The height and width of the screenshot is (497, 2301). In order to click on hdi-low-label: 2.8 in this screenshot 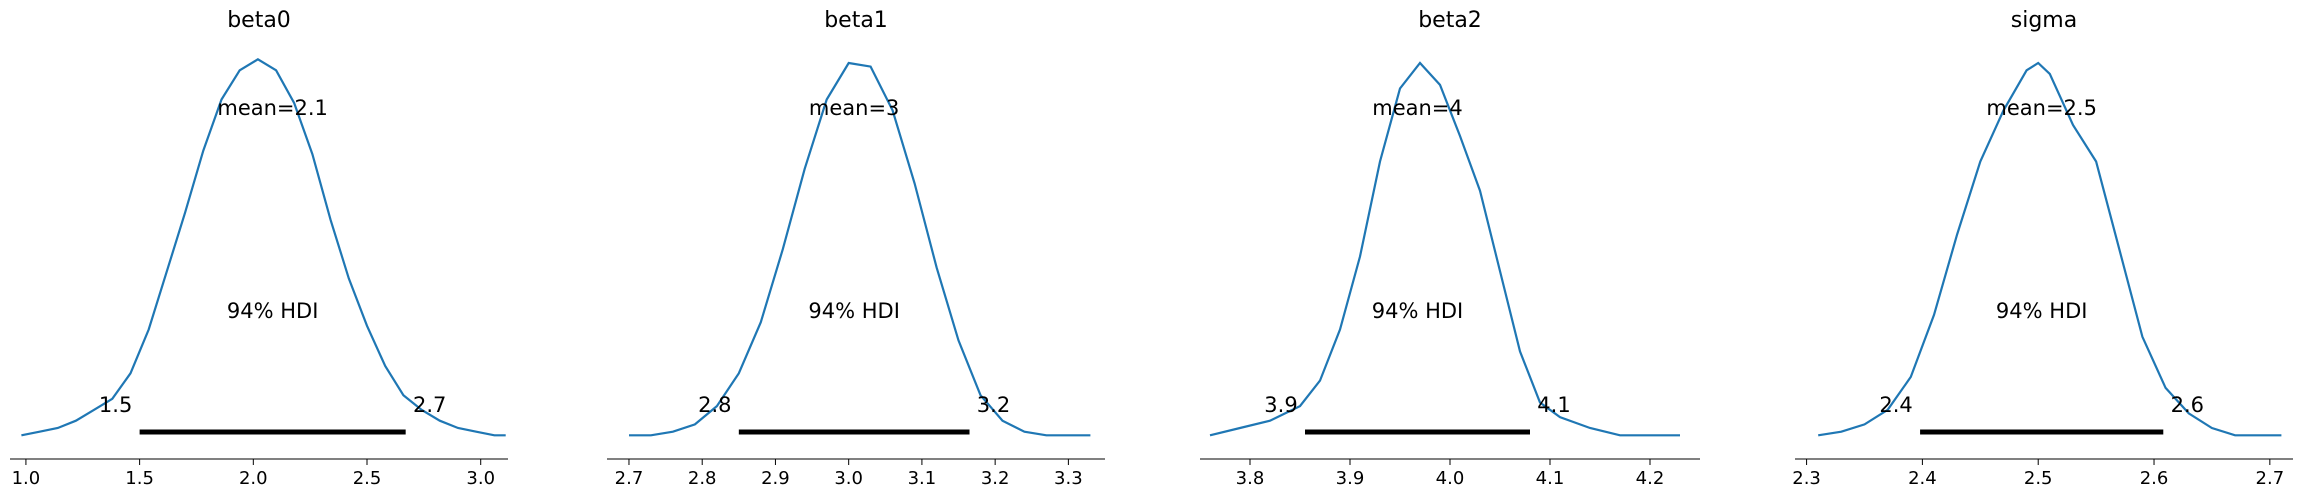, I will do `click(714, 405)`.